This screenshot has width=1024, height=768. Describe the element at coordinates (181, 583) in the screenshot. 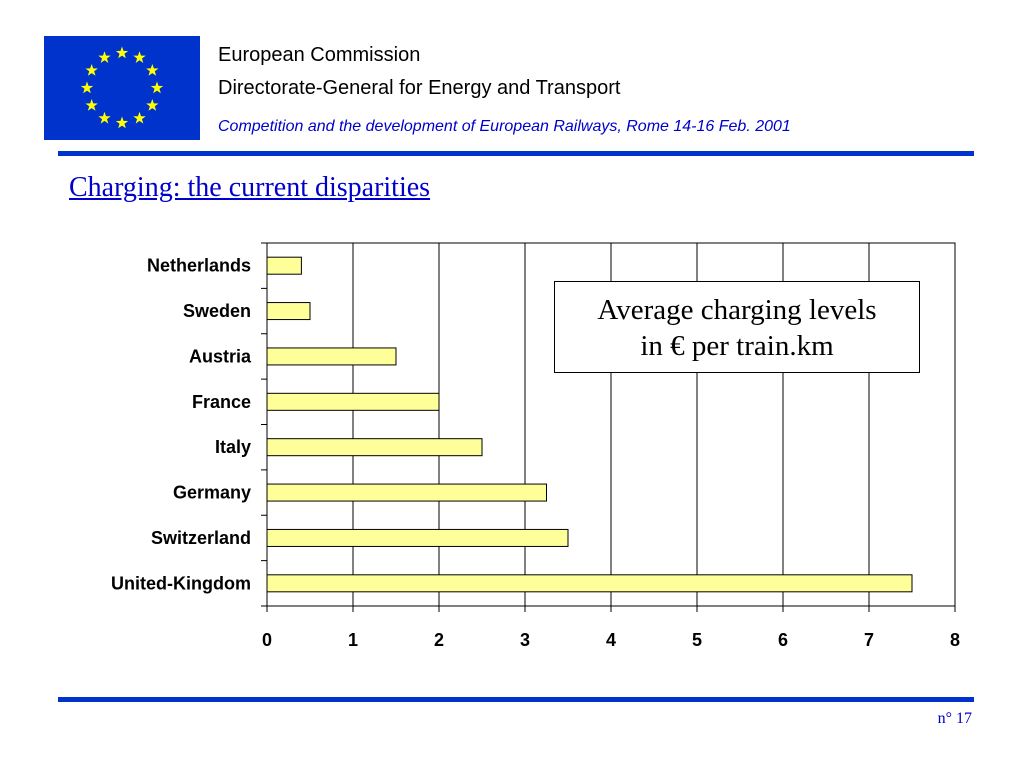

I see `category-label: United-Kingdom` at that location.